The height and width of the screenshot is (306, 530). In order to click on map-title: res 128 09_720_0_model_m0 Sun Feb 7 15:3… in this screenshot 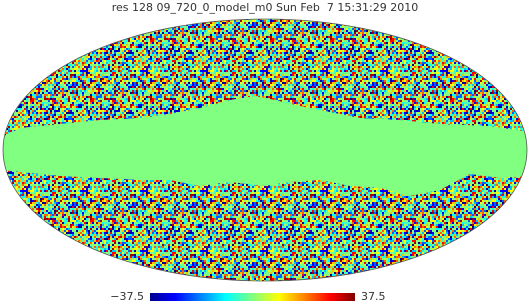, I will do `click(265, 7)`.